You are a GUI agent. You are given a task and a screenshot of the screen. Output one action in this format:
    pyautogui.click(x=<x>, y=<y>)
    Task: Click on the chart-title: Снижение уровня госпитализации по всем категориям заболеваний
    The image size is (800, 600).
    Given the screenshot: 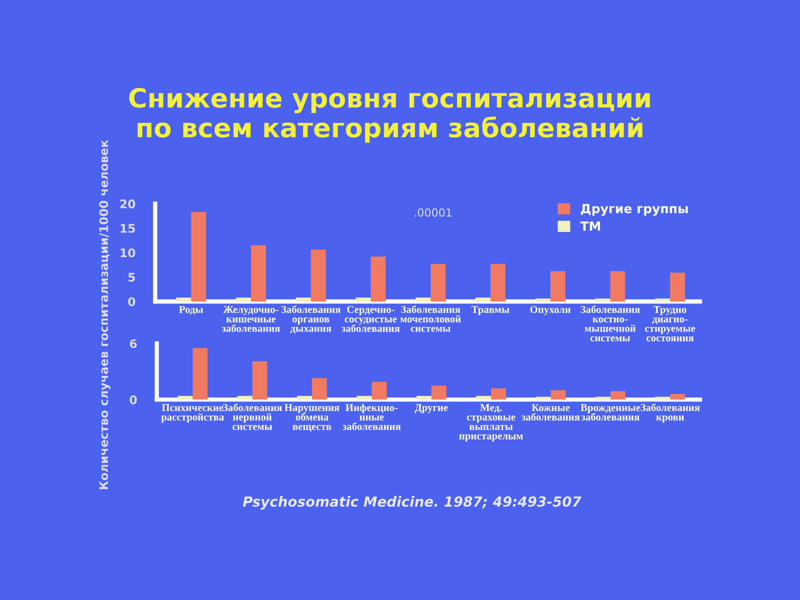 What is the action you would take?
    pyautogui.click(x=389, y=115)
    